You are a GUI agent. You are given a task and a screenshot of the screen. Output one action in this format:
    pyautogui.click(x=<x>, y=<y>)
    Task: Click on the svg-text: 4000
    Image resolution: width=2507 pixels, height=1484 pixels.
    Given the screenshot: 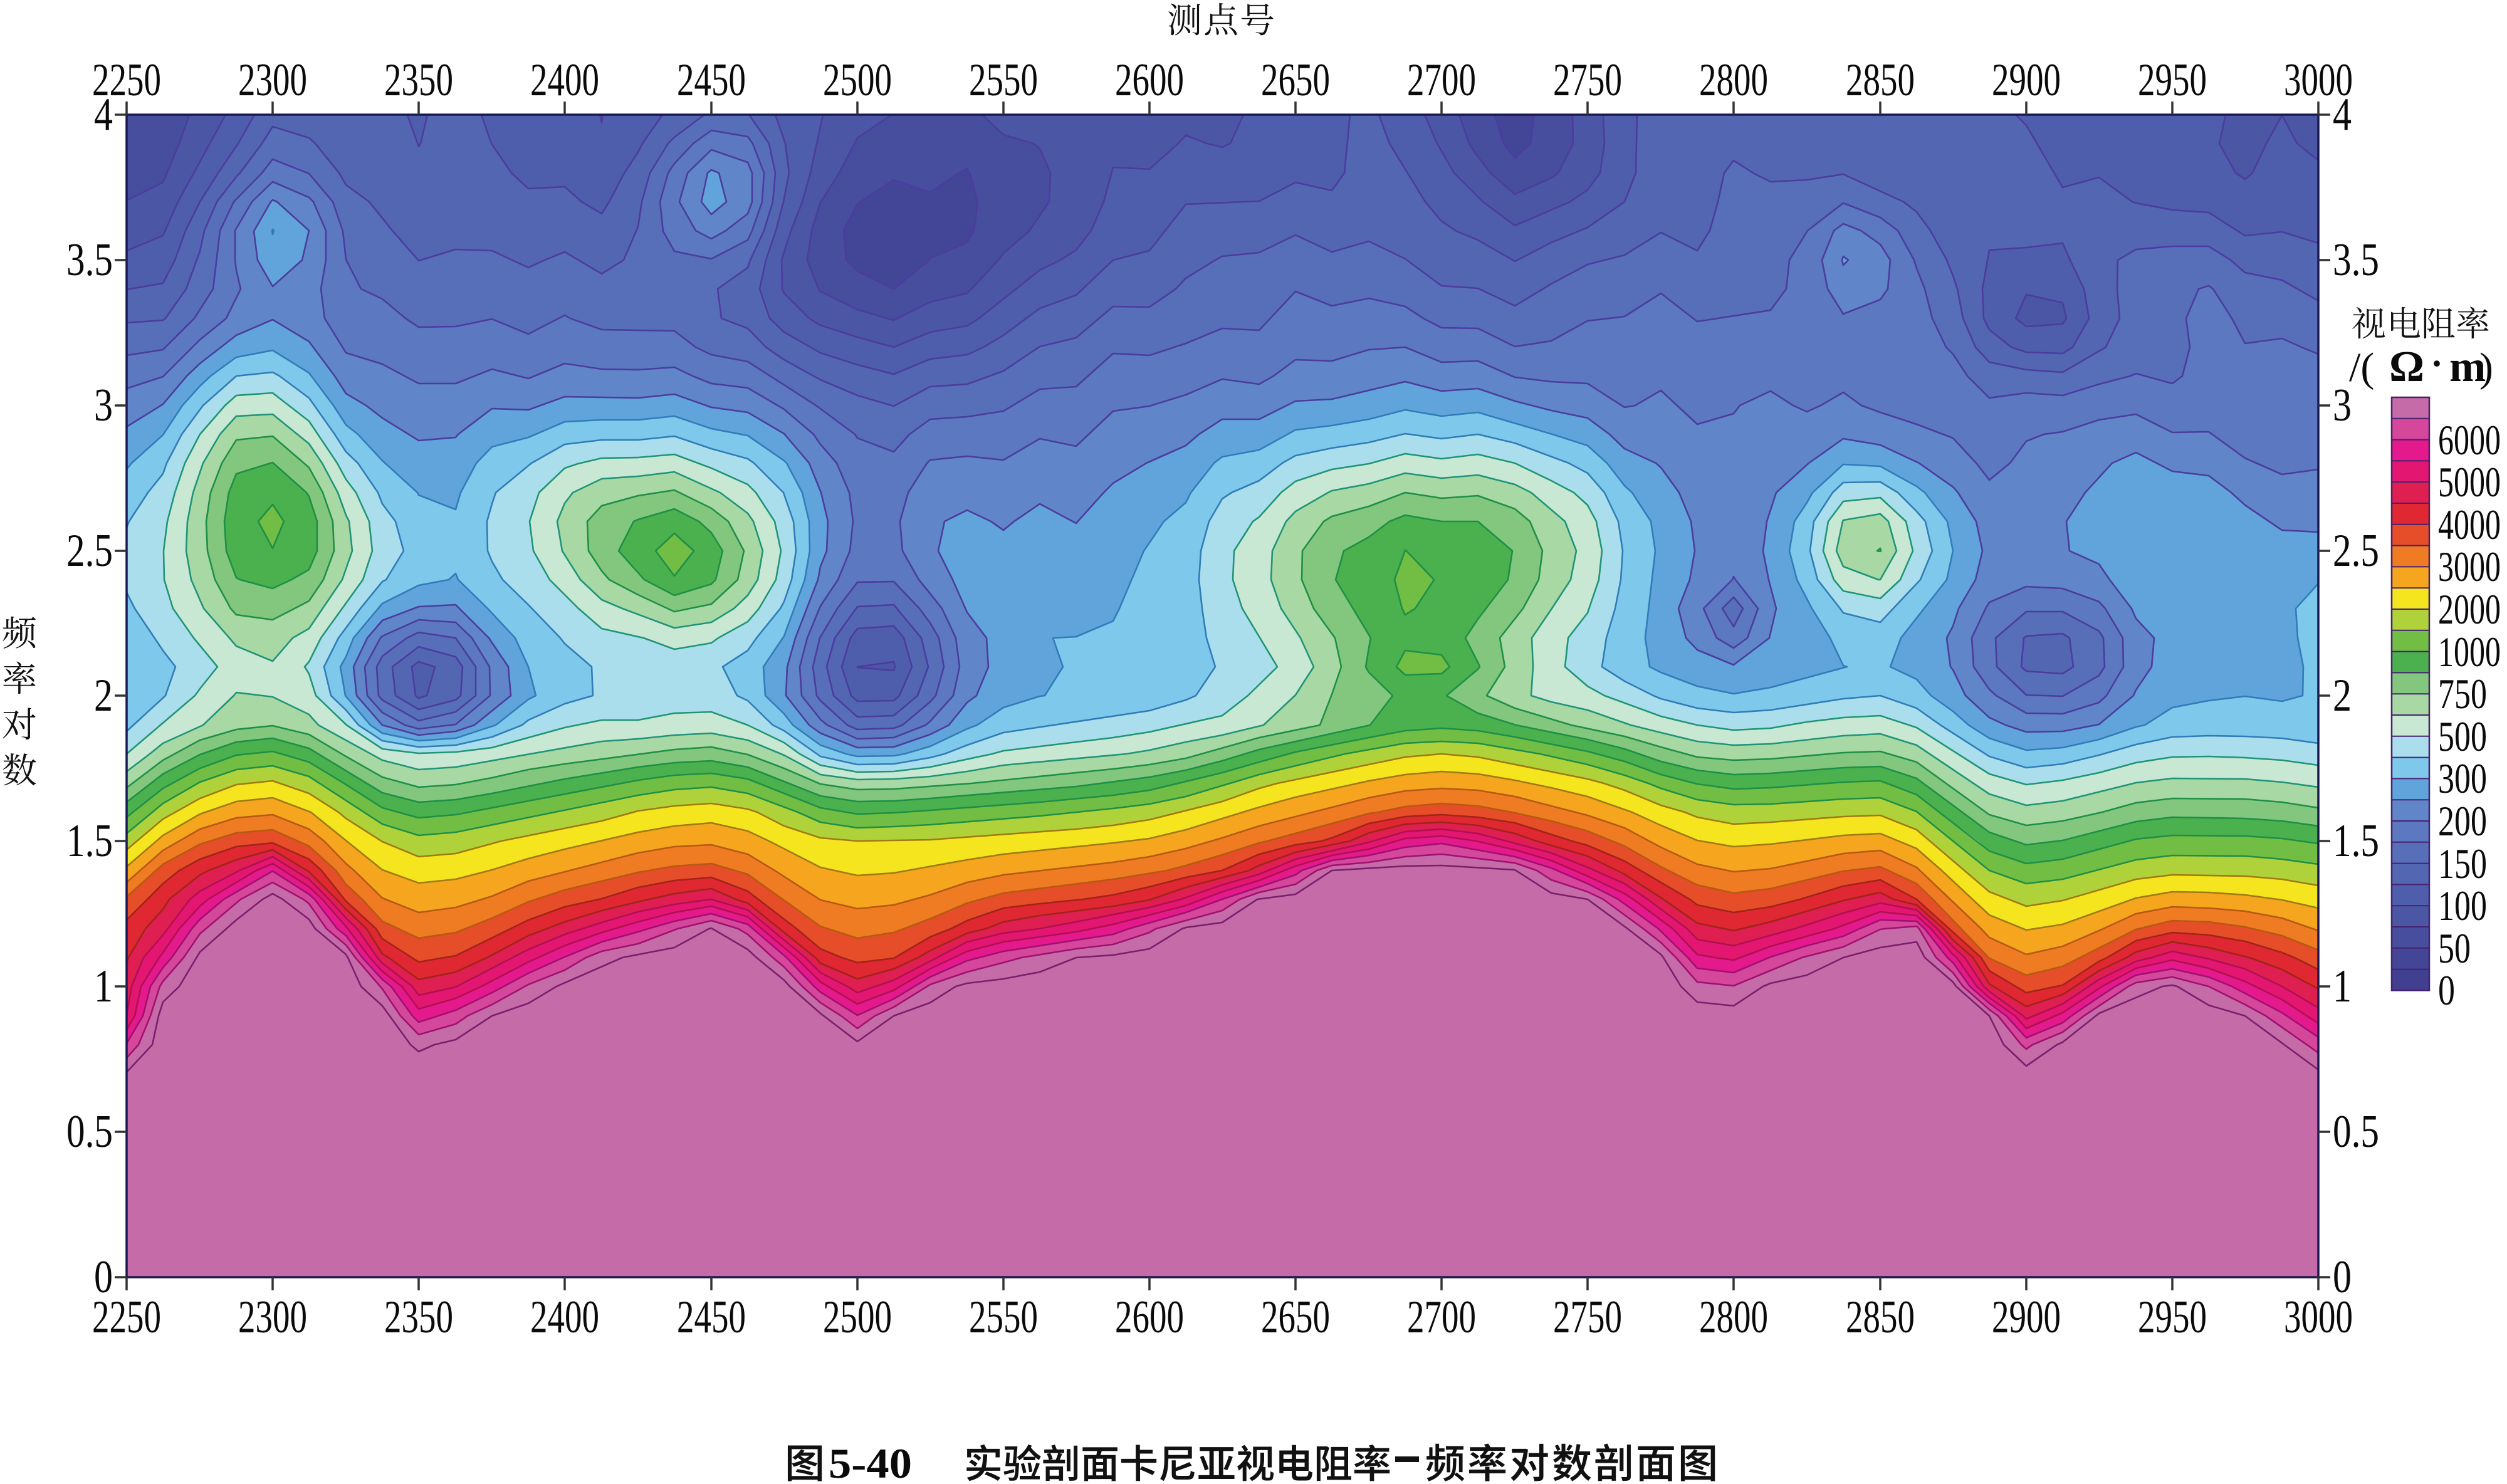 What is the action you would take?
    pyautogui.click(x=2469, y=524)
    